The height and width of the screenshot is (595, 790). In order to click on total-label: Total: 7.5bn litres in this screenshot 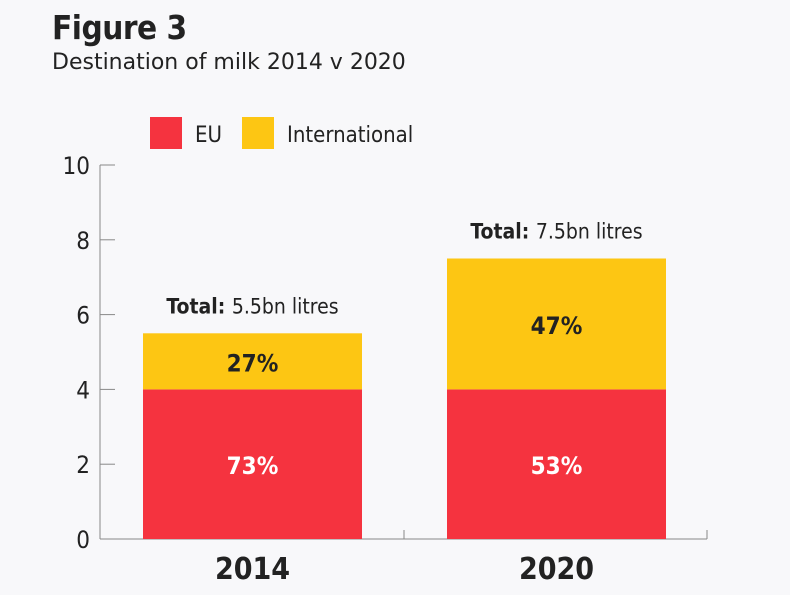, I will do `click(556, 232)`.